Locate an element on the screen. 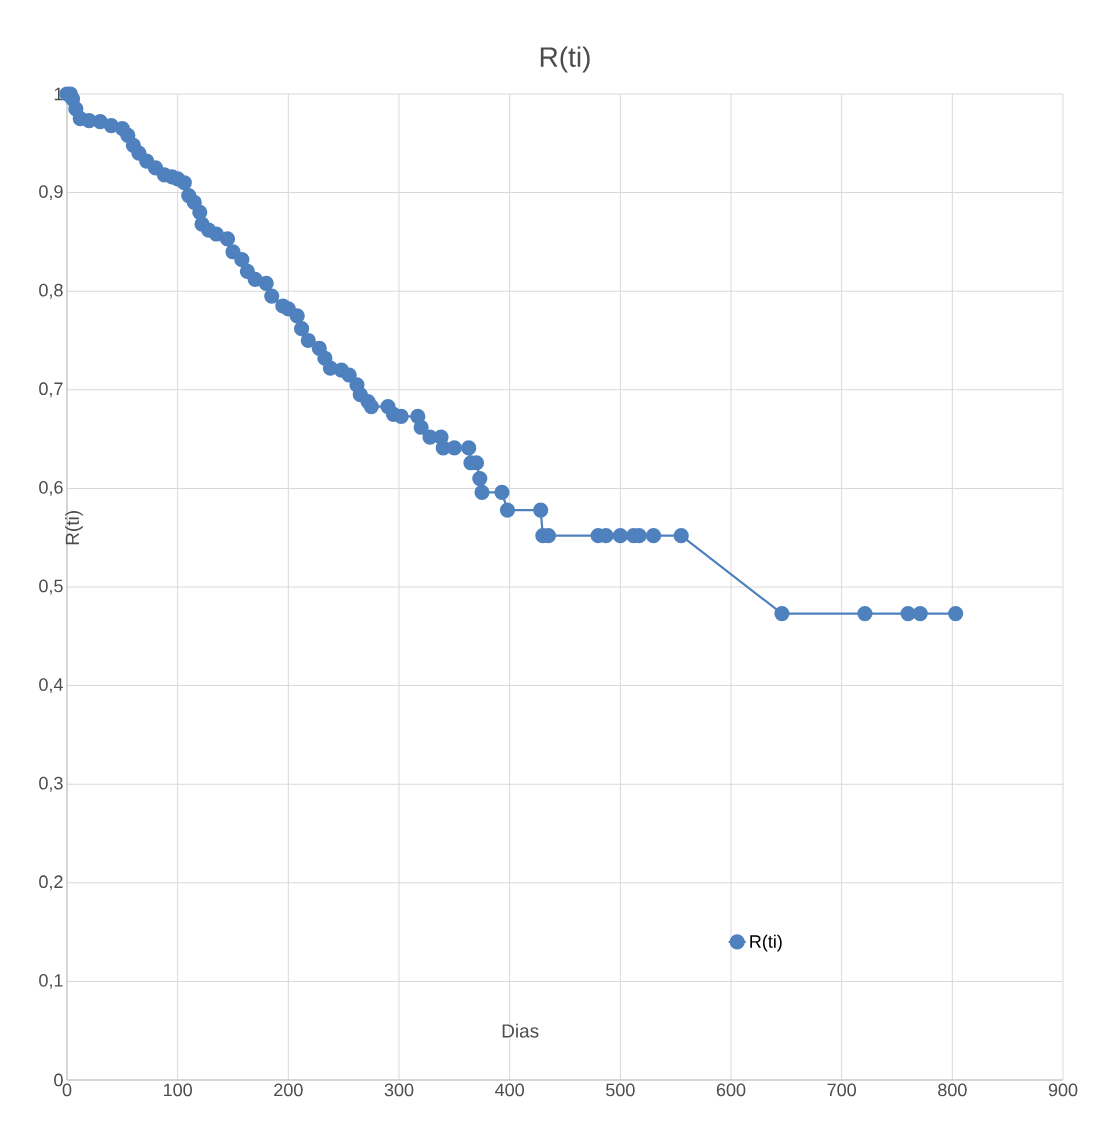  y-tick-label: 0,7 is located at coordinates (51, 390).